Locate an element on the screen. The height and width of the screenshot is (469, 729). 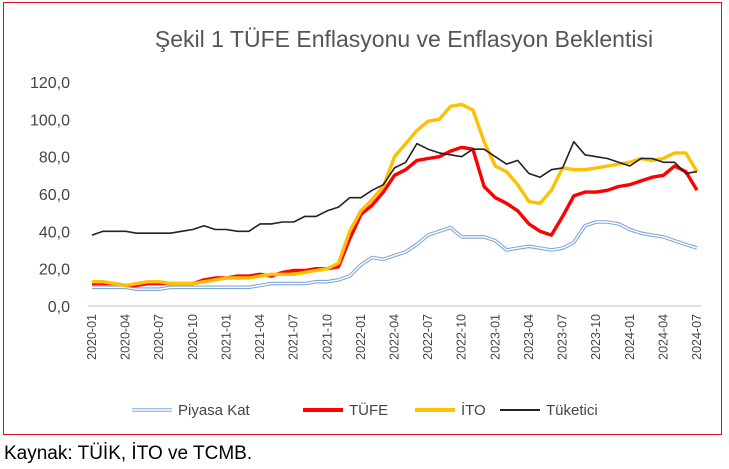
x-tick-label: 2021-07 is located at coordinates (294, 337).